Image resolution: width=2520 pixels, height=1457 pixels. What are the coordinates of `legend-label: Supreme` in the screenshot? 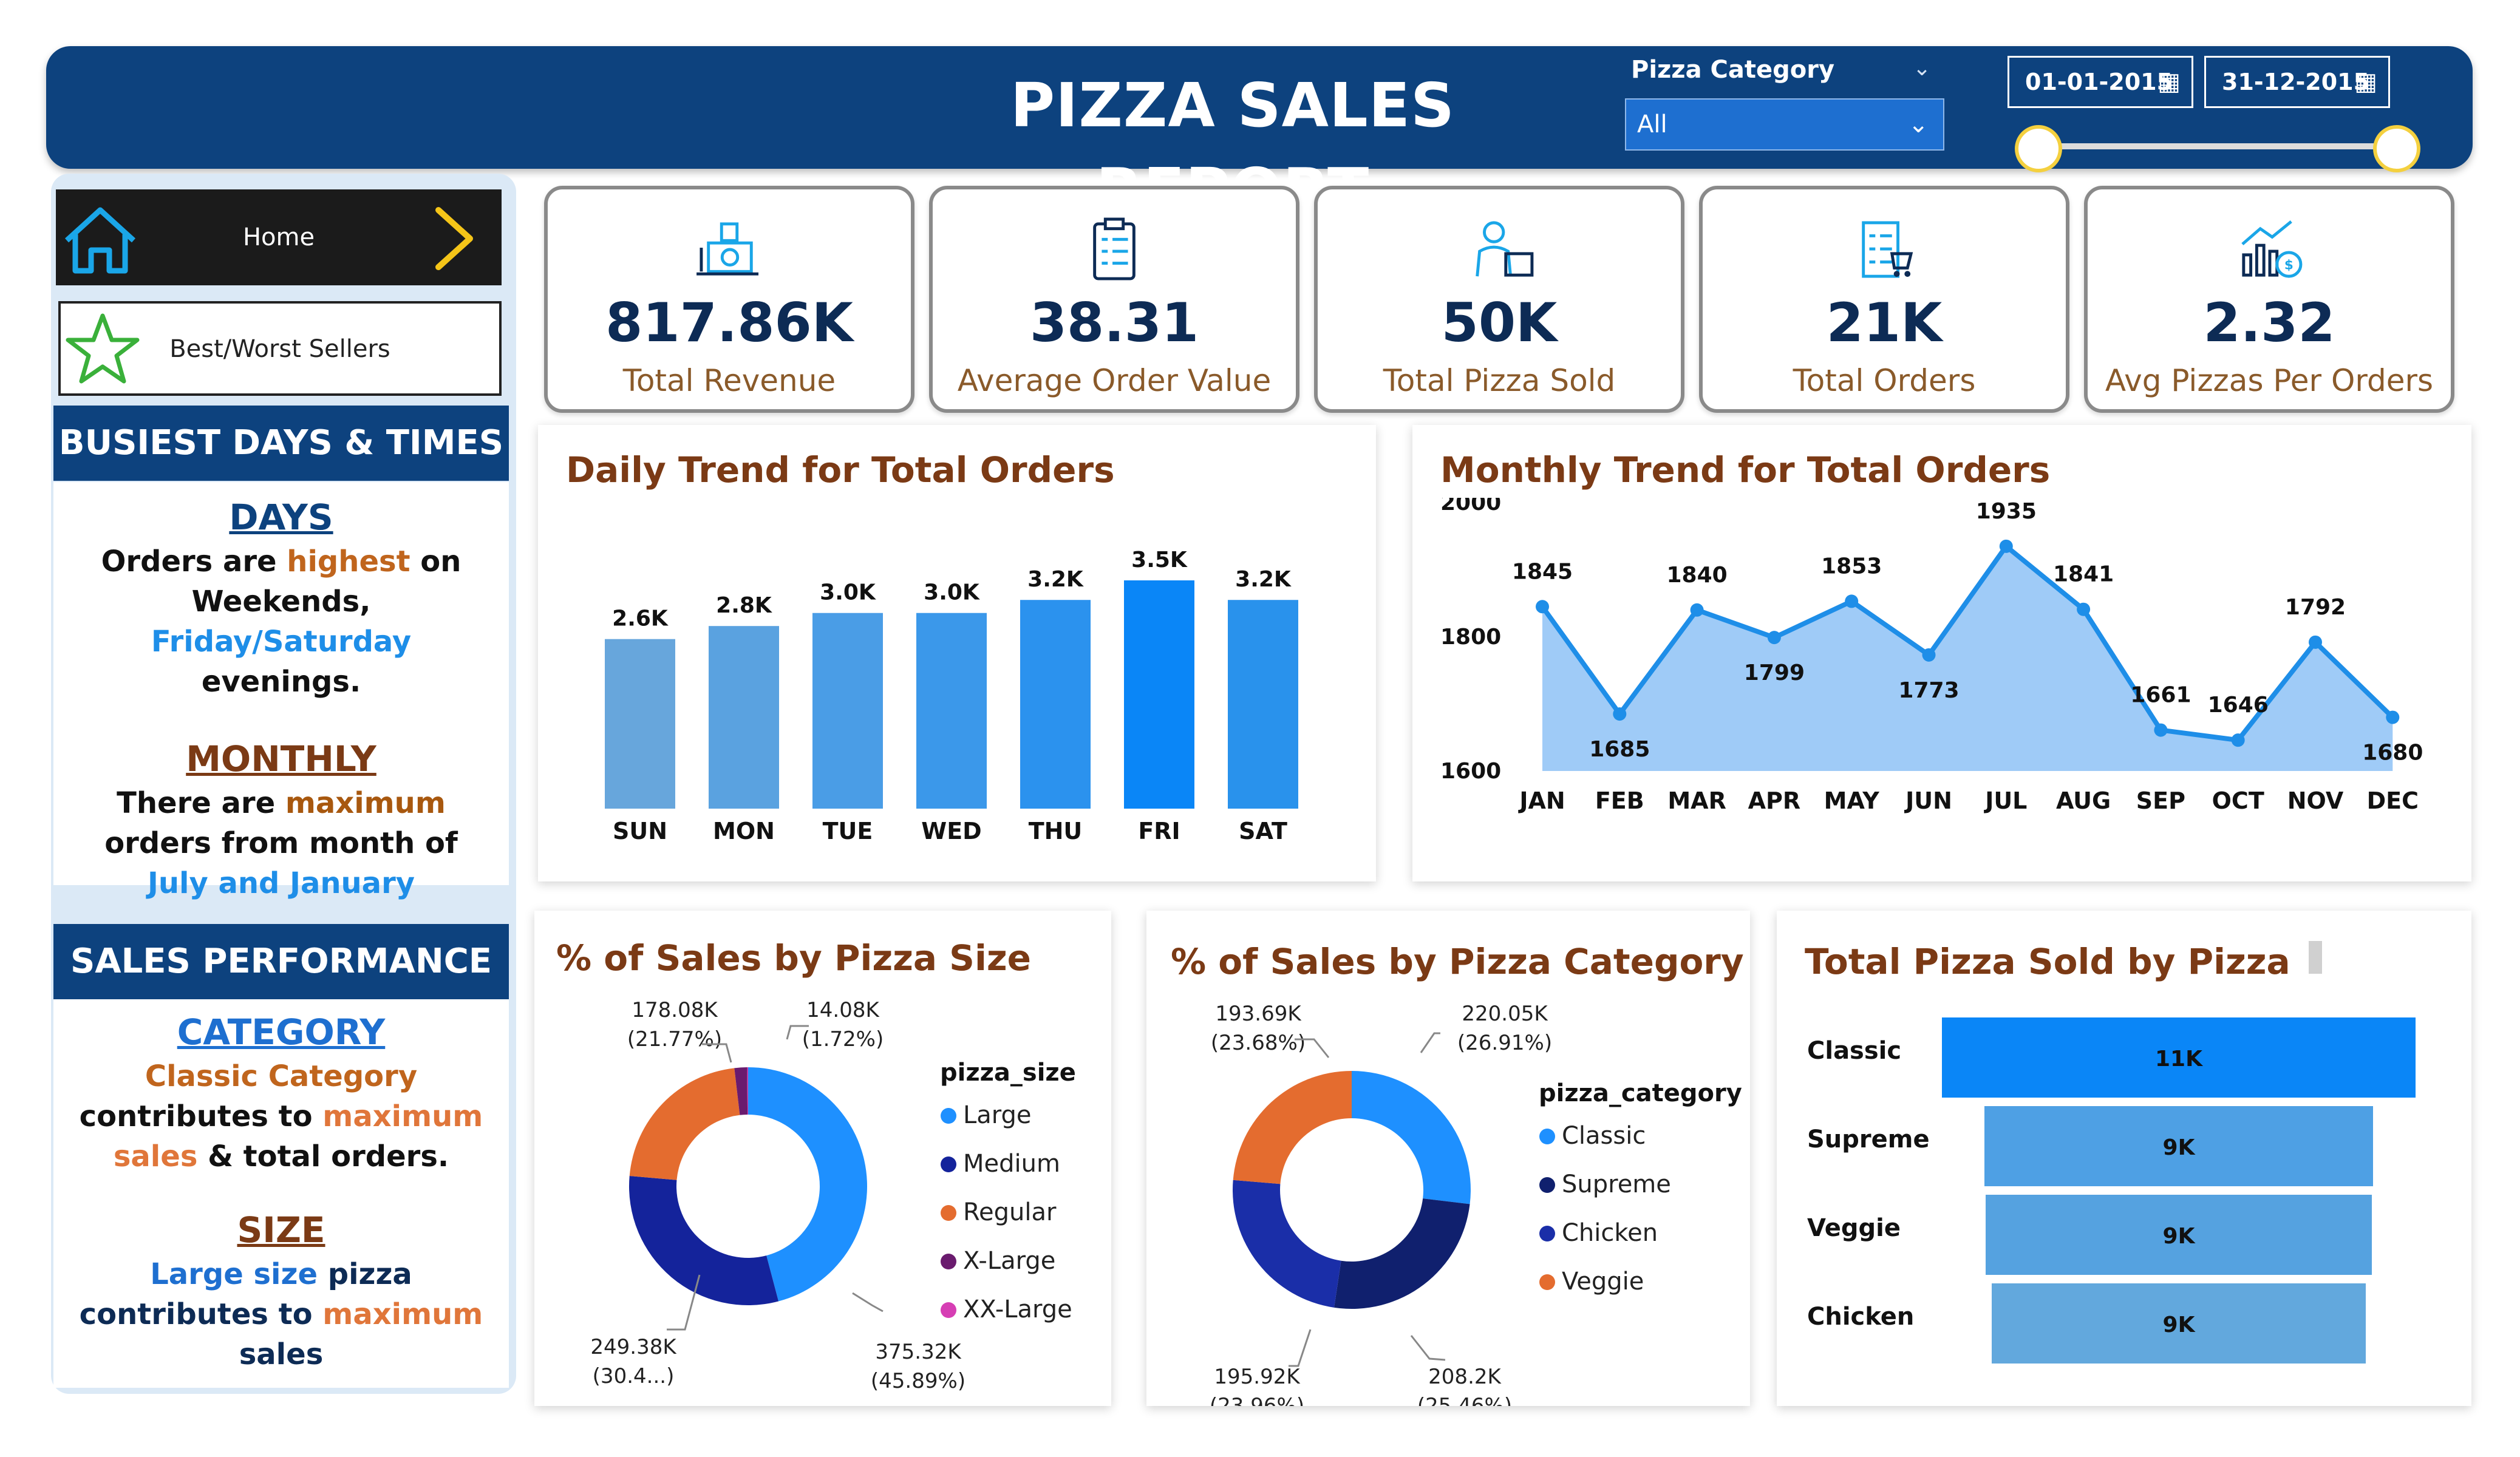 It's located at (1616, 1184).